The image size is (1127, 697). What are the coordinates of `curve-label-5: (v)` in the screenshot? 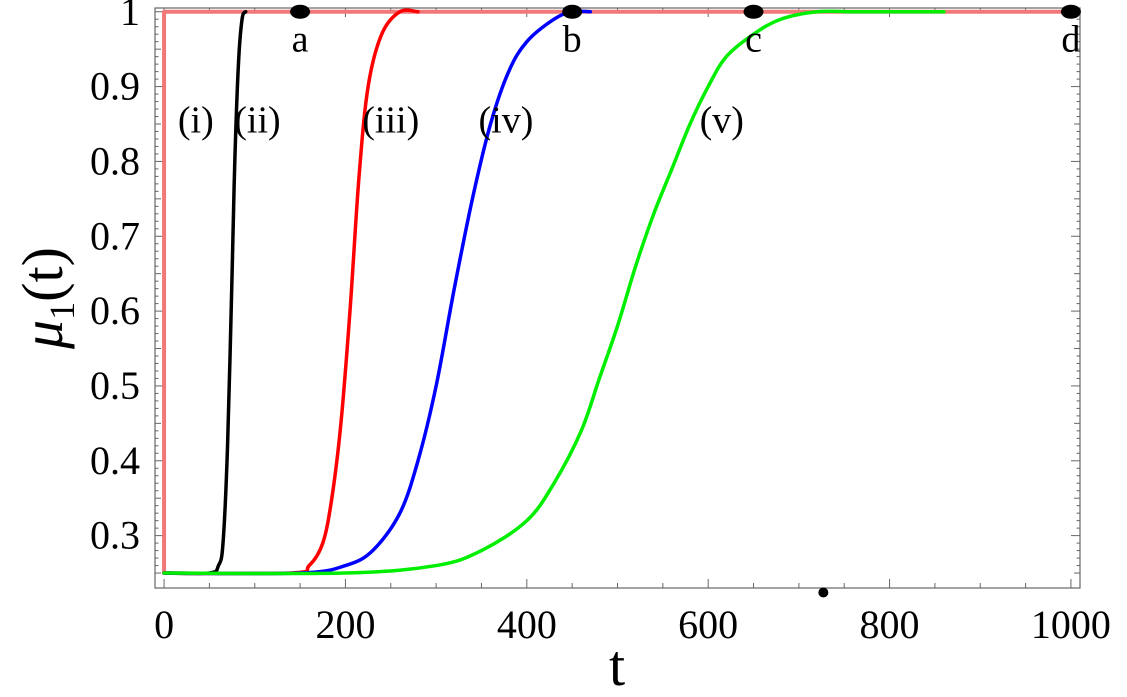 It's located at (722, 120).